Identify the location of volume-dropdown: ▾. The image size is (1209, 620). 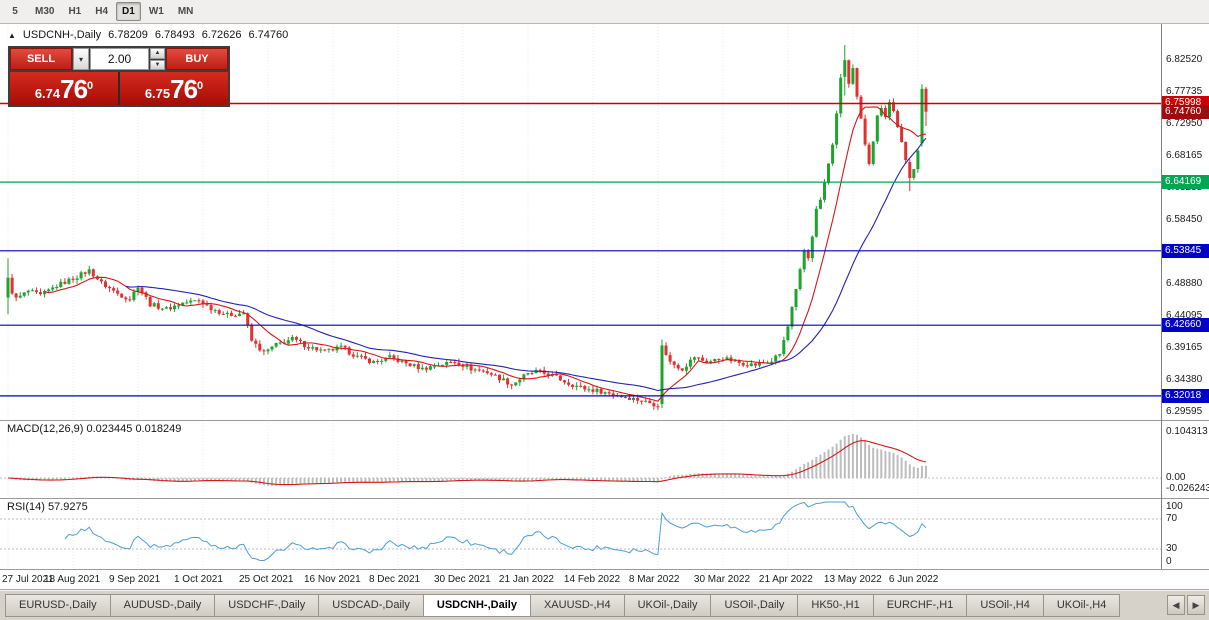
(81, 59).